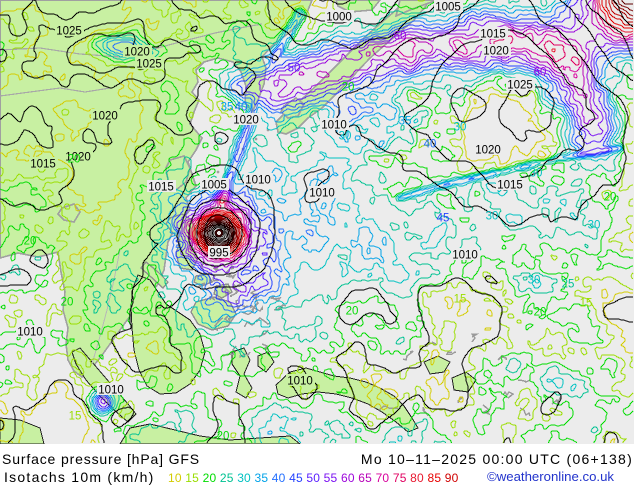 This screenshot has height=490, width=634. I want to click on svg-text: 25, so click(568, 285).